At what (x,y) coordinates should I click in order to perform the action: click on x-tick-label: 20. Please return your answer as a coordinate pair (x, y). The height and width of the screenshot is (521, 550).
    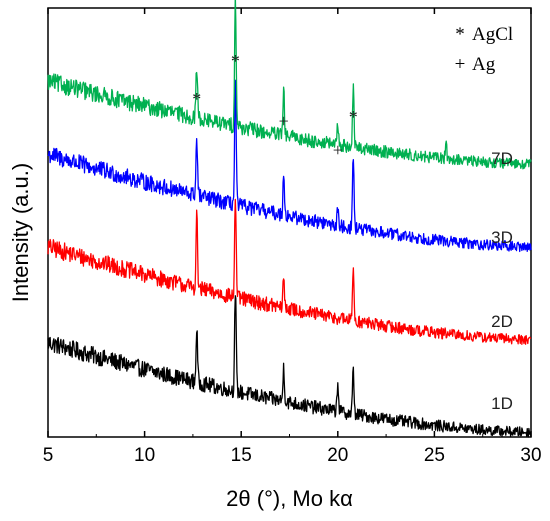
    Looking at the image, I should click on (337, 455).